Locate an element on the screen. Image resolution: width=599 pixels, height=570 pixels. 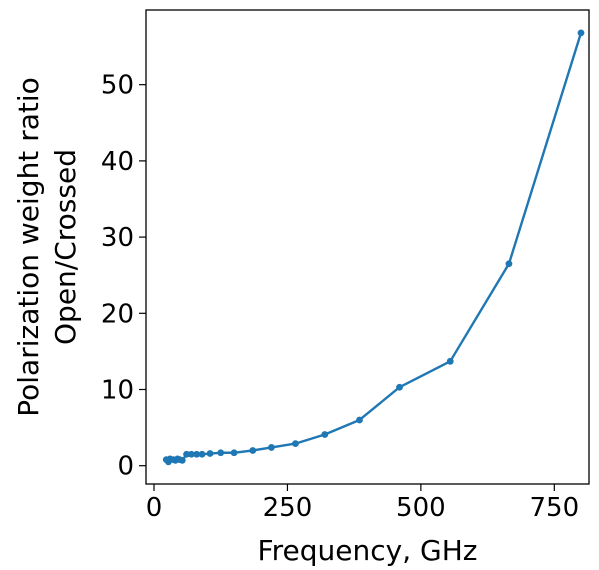
x-tick-label-1: 250 is located at coordinates (288, 508).